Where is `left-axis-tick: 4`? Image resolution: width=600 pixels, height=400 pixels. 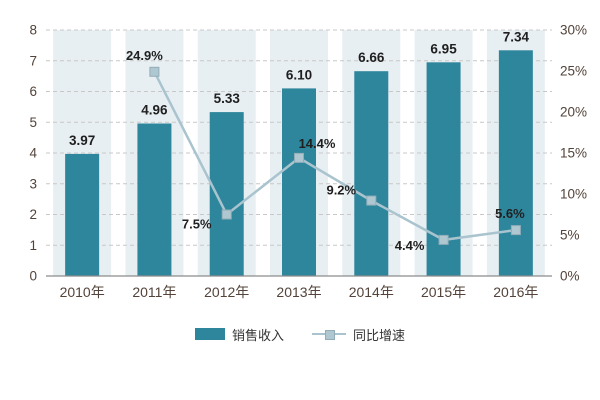 left-axis-tick: 4 is located at coordinates (33, 153).